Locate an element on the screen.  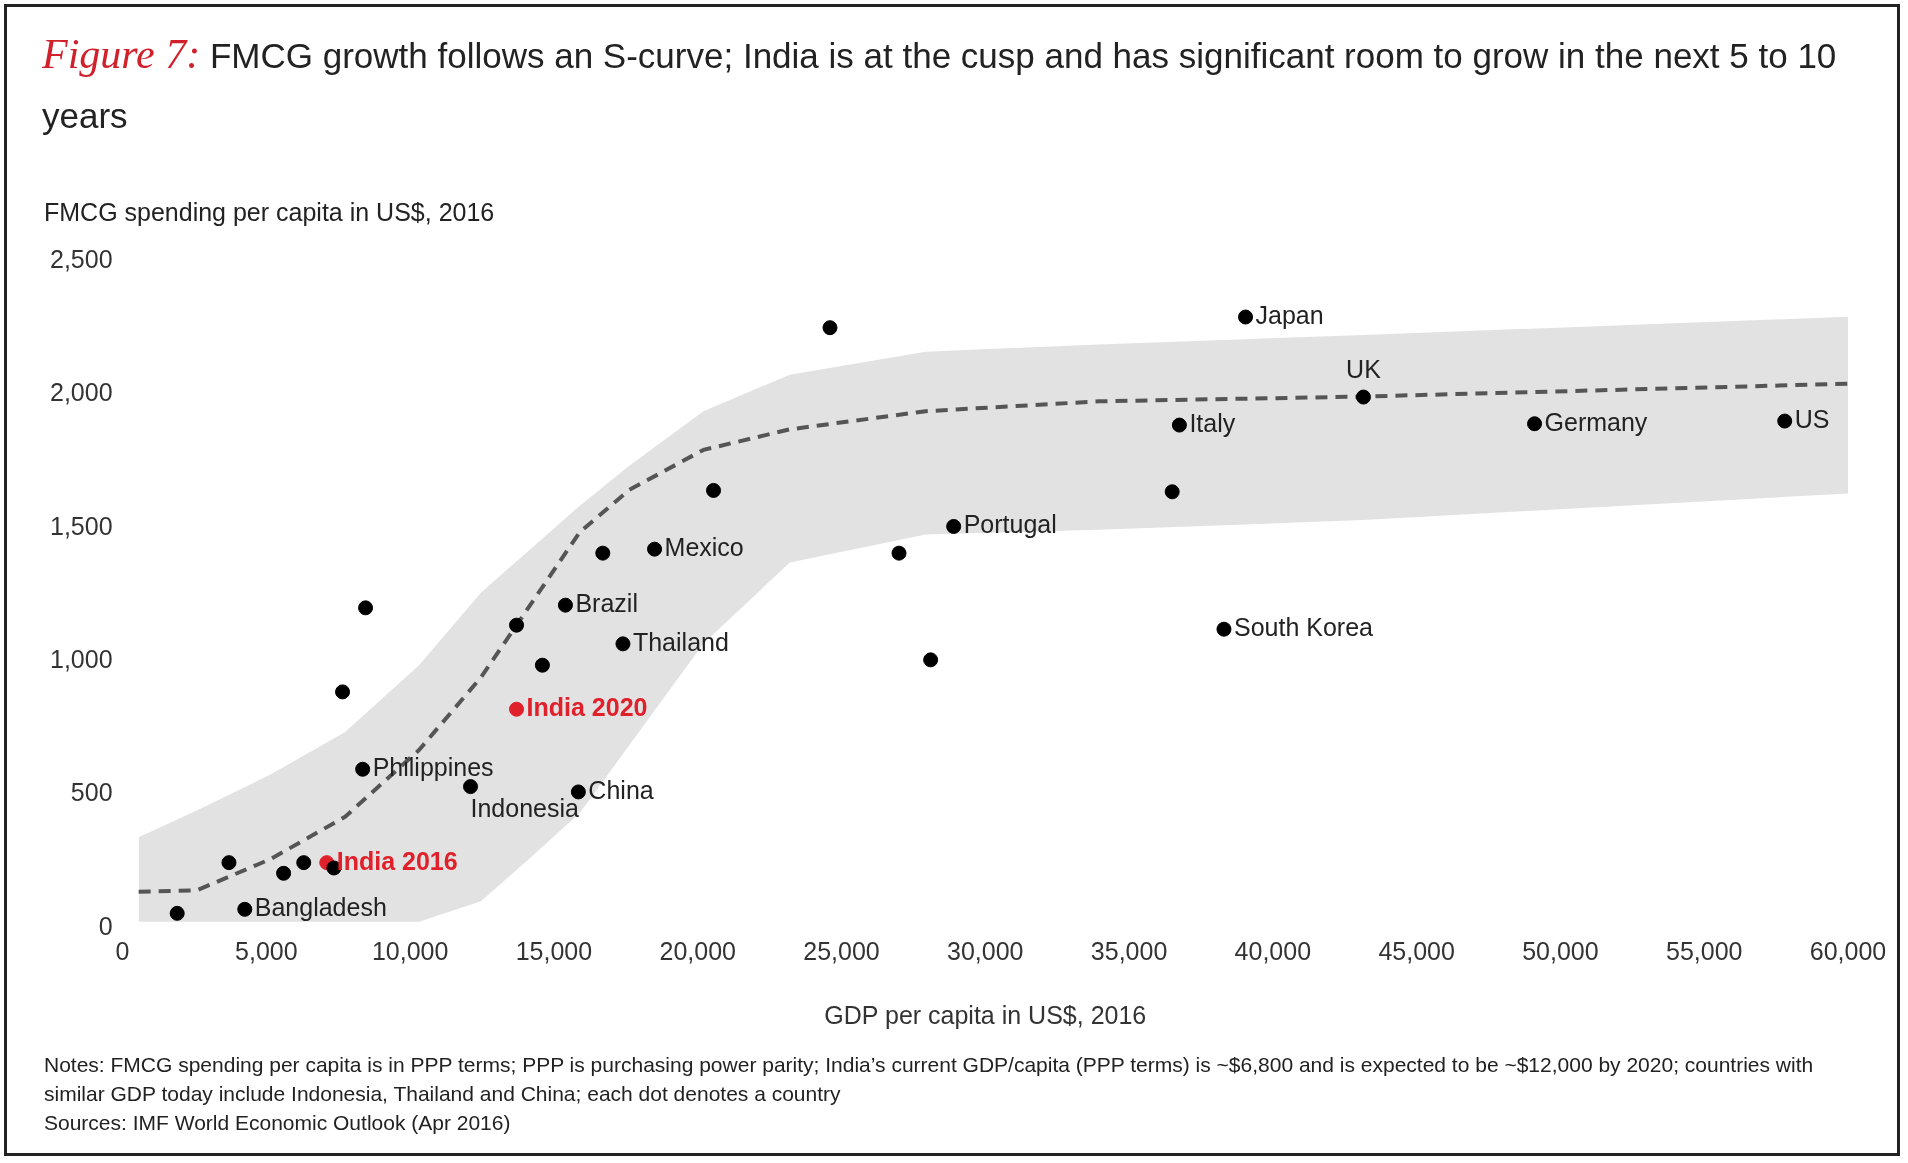
y-axis-title: FMCG spending per capita in US$, 2016 is located at coordinates (269, 212).